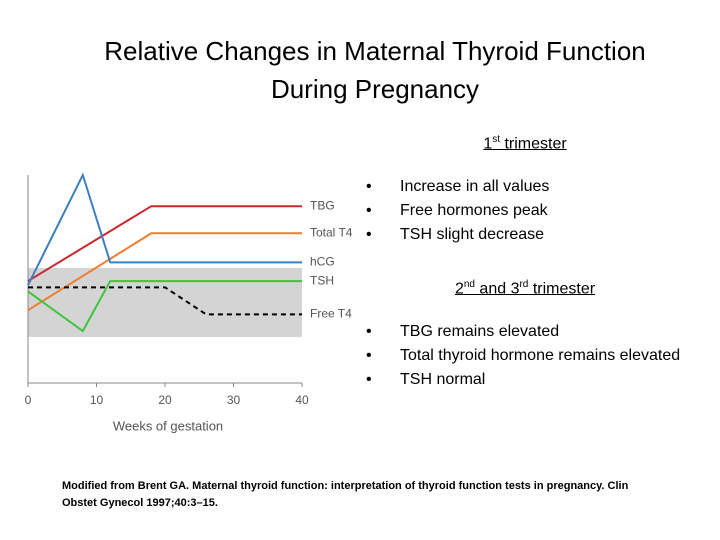 This screenshot has width=720, height=540. What do you see at coordinates (525, 187) in the screenshot?
I see `bullet: Increase in all values` at bounding box center [525, 187].